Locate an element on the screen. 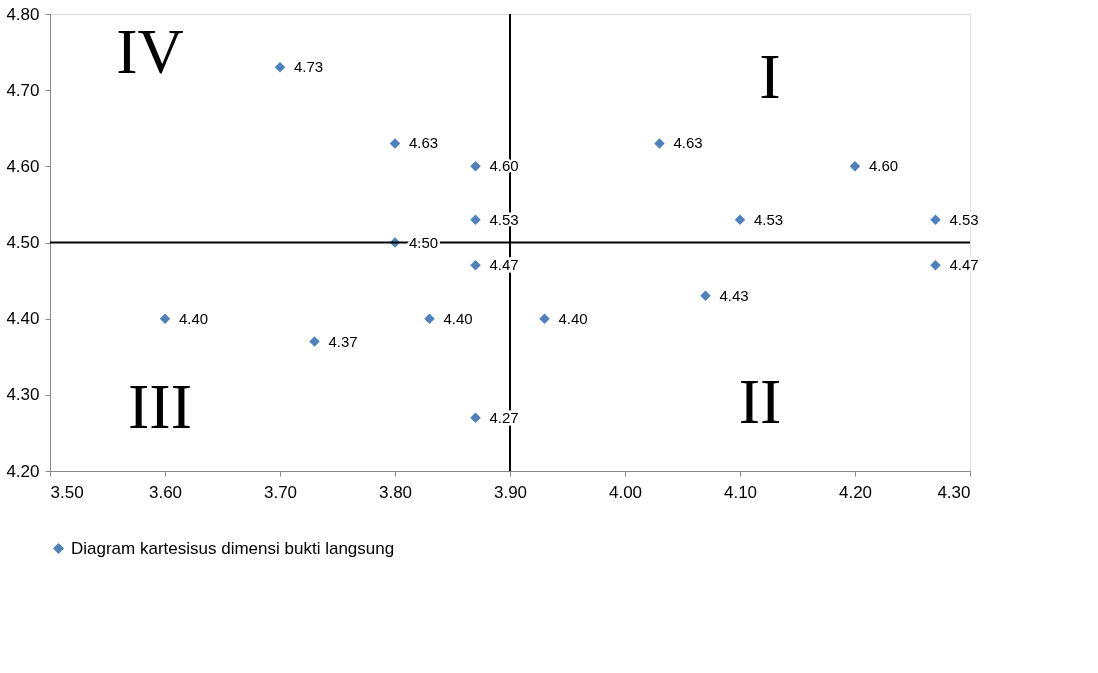 The width and height of the screenshot is (1098, 673). x-tick-label: 4.20 is located at coordinates (855, 492).